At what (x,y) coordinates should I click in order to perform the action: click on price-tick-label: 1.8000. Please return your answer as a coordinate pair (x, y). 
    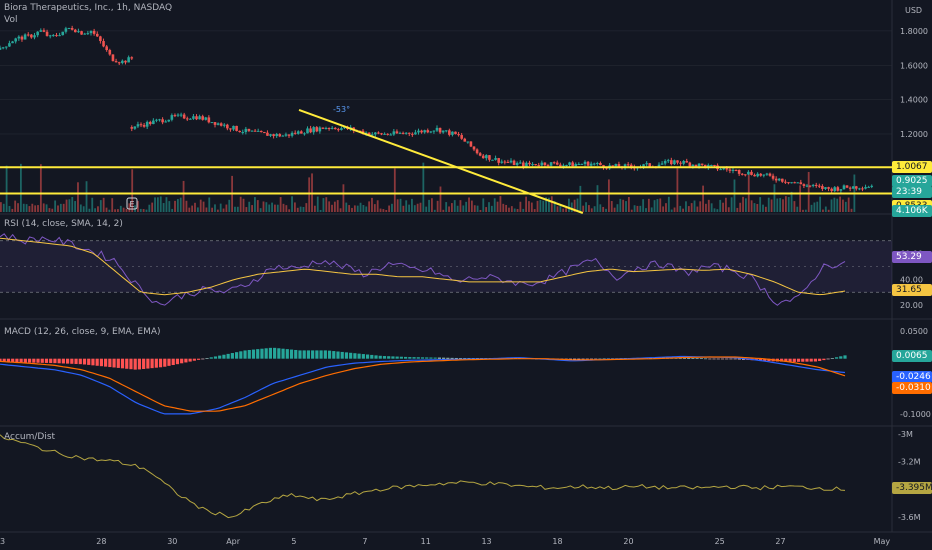
    Looking at the image, I should click on (914, 31).